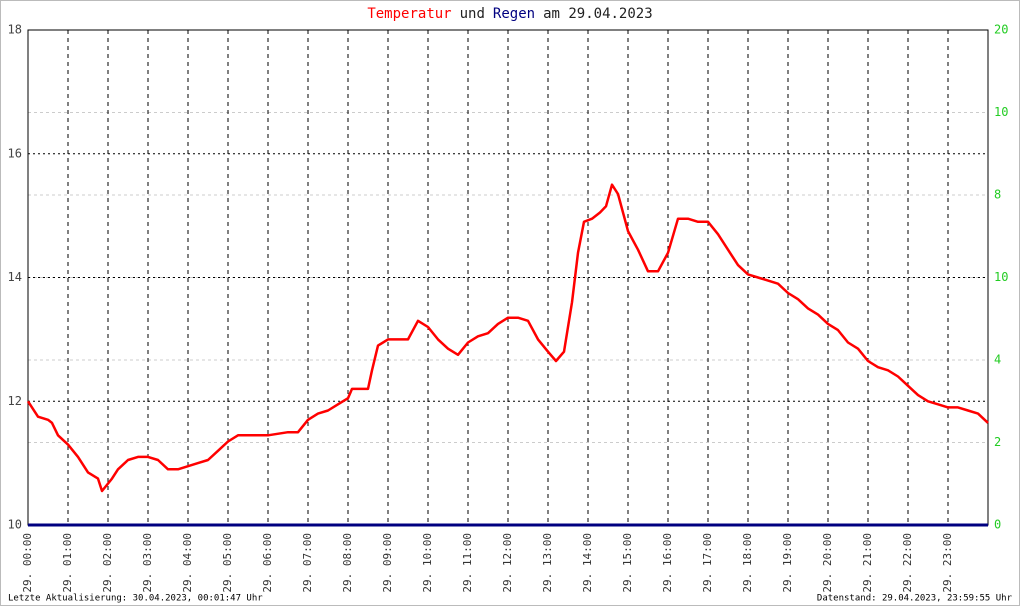  Describe the element at coordinates (147, 563) in the screenshot. I see `x-tick-label: 29. 03:00` at that location.